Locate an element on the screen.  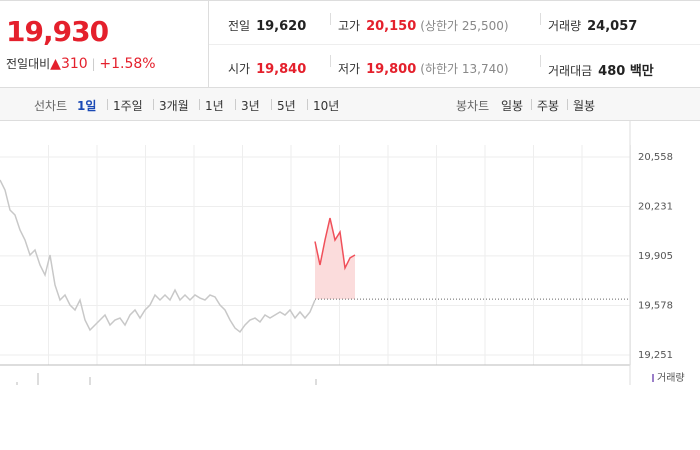
price-line is located at coordinates (335, 244).